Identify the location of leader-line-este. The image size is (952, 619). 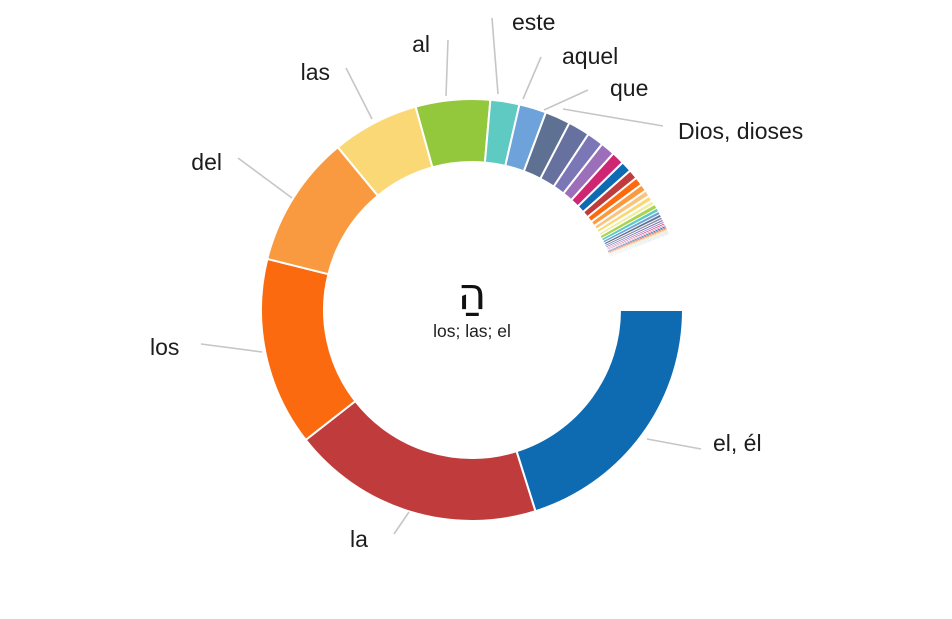
(495, 56).